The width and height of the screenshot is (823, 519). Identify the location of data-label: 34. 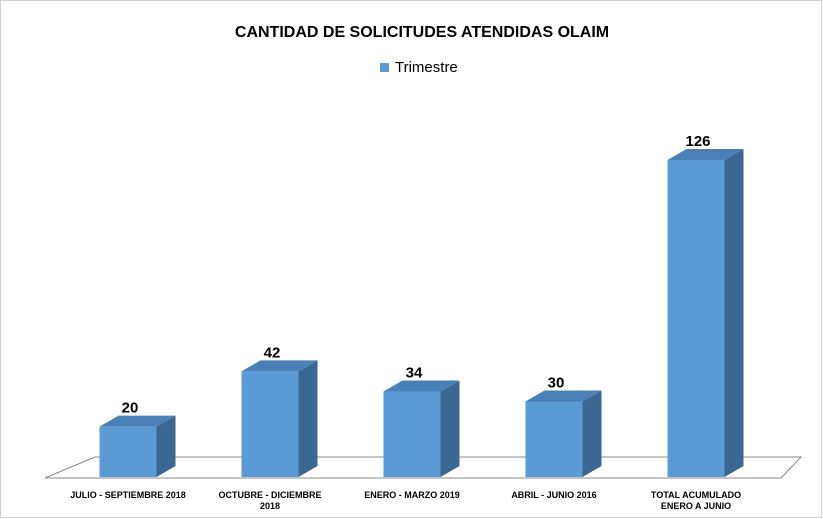
(414, 372).